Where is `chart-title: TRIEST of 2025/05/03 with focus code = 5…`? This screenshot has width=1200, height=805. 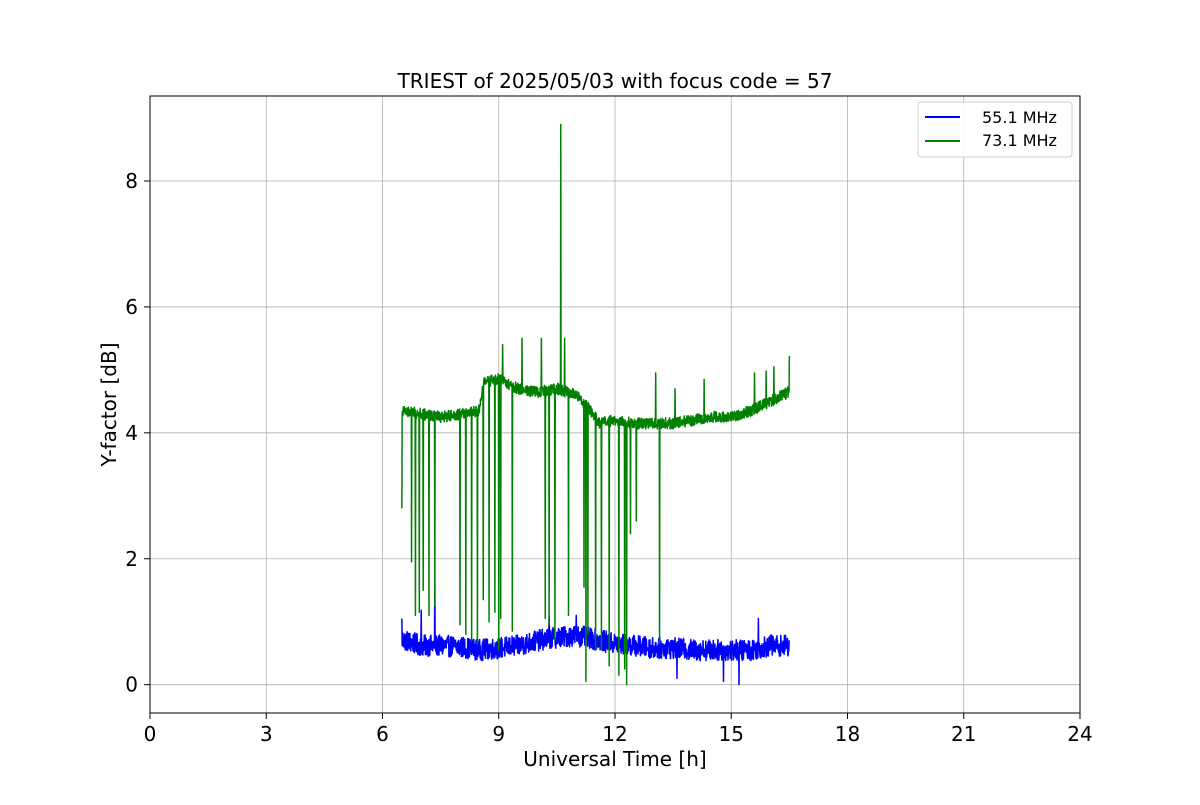
chart-title: TRIEST of 2025/05/03 with focus code = 5… is located at coordinates (615, 81).